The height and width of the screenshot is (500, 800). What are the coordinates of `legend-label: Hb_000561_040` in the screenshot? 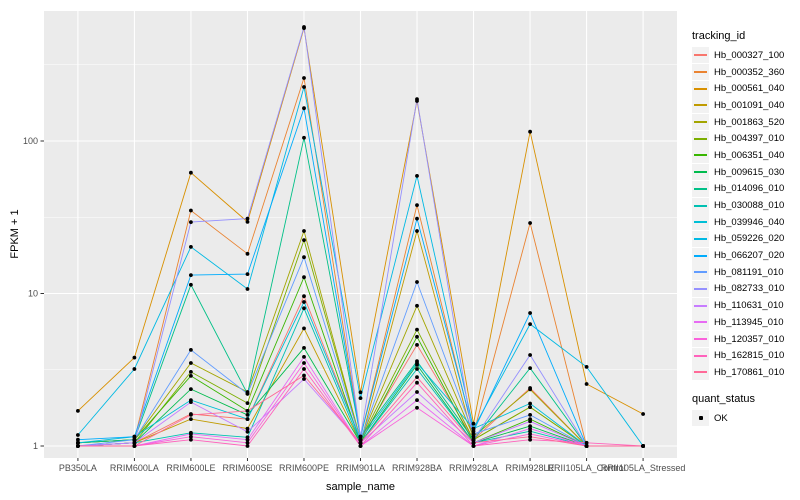 It's located at (749, 89).